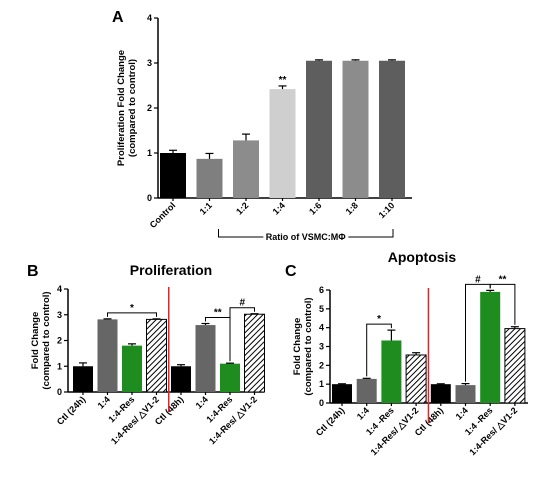  Describe the element at coordinates (315, 208) in the screenshot. I see `x-tick-label: 1:6` at that location.